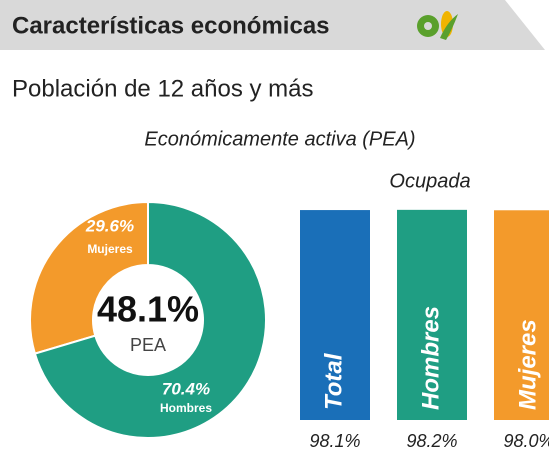 The width and height of the screenshot is (549, 455). What do you see at coordinates (186, 408) in the screenshot?
I see `slice-category-label: Hombres` at bounding box center [186, 408].